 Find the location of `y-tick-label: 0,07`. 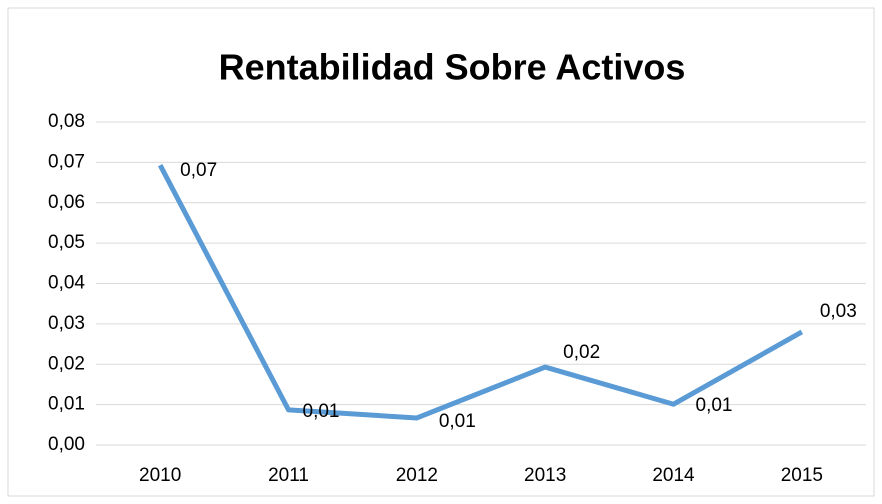

y-tick-label: 0,07 is located at coordinates (66, 161).